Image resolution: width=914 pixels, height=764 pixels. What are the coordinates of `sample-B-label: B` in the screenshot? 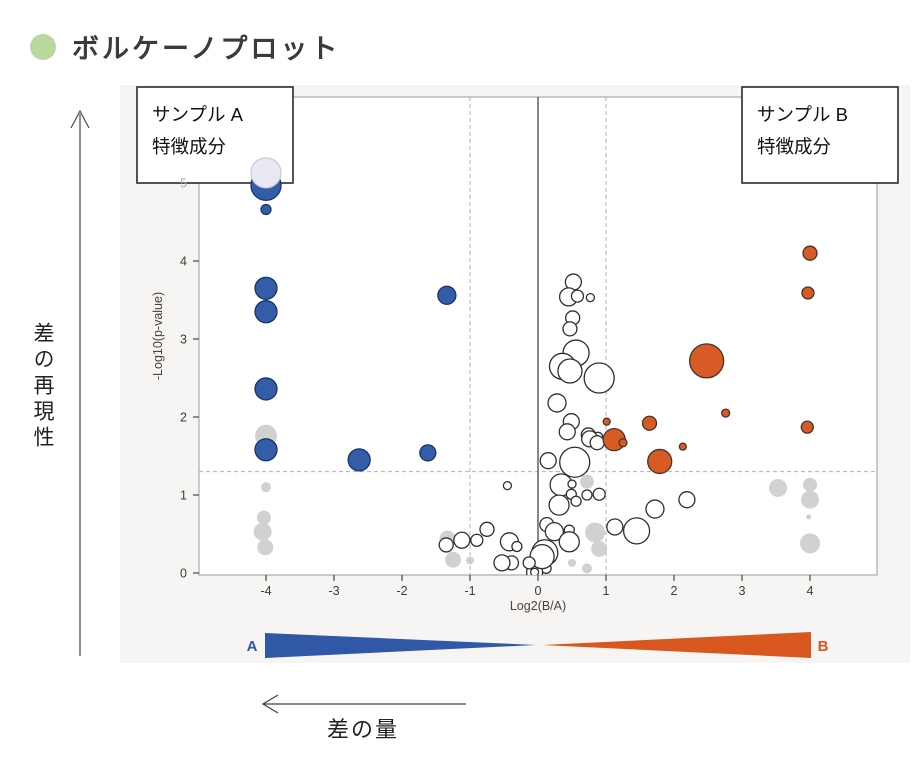 It's located at (823, 646).